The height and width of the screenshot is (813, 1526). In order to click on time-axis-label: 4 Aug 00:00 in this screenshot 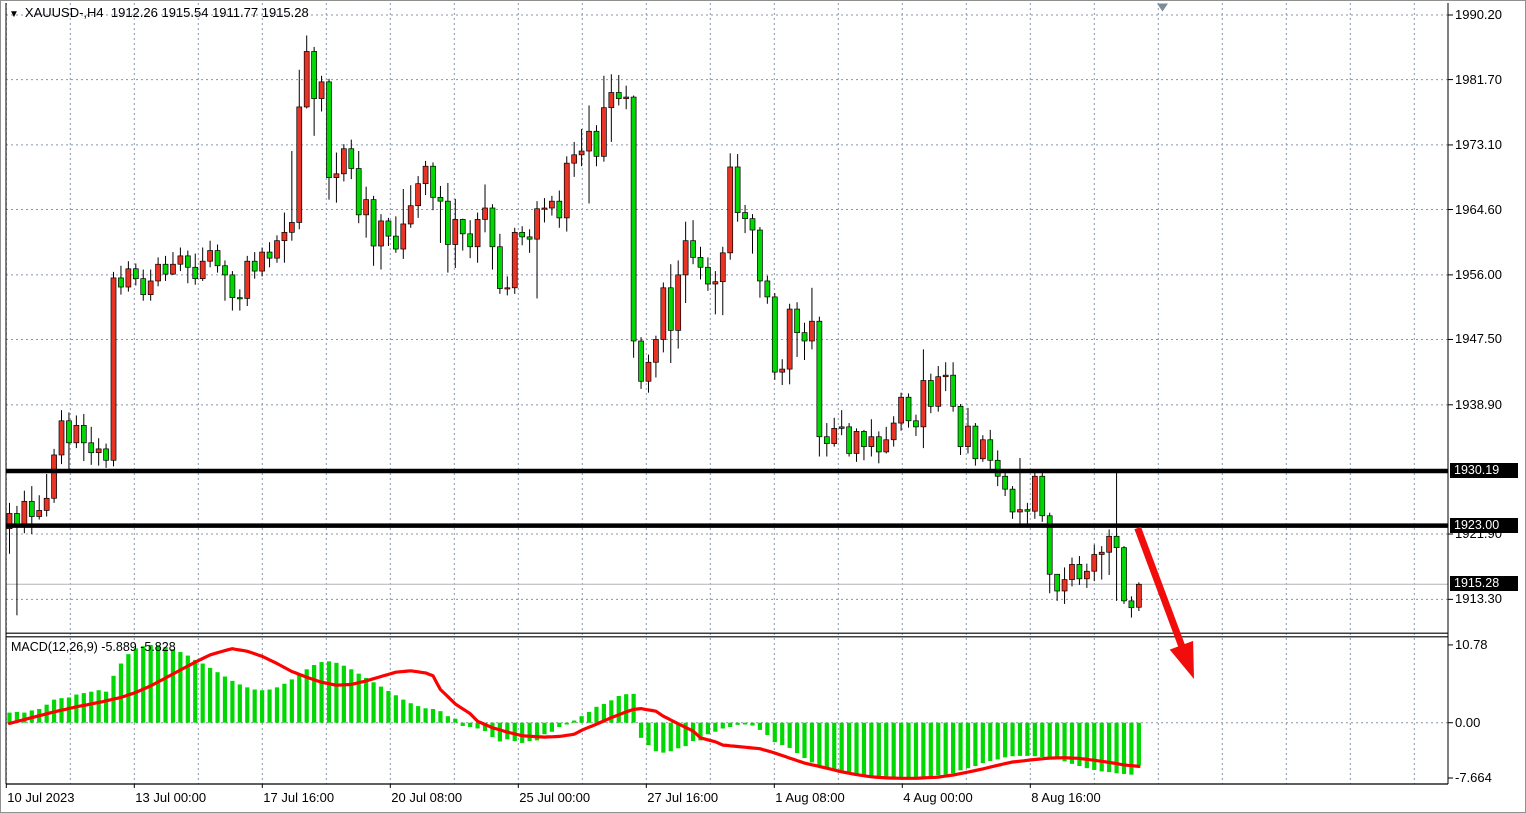, I will do `click(938, 797)`.